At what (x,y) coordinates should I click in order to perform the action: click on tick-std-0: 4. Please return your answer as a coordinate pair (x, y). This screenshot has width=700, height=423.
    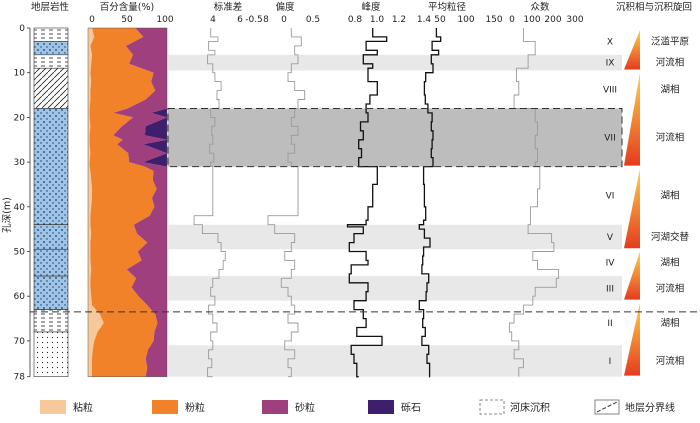
    Looking at the image, I should click on (213, 20).